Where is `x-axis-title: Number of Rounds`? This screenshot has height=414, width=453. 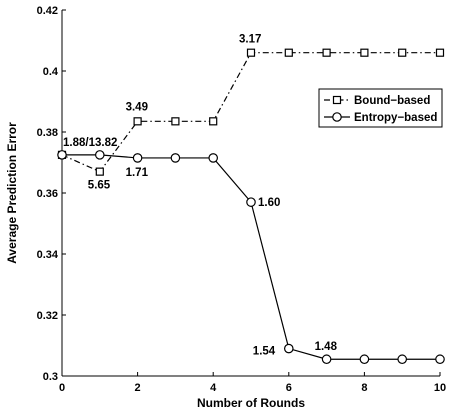
x-axis-title: Number of Rounds is located at coordinates (251, 403).